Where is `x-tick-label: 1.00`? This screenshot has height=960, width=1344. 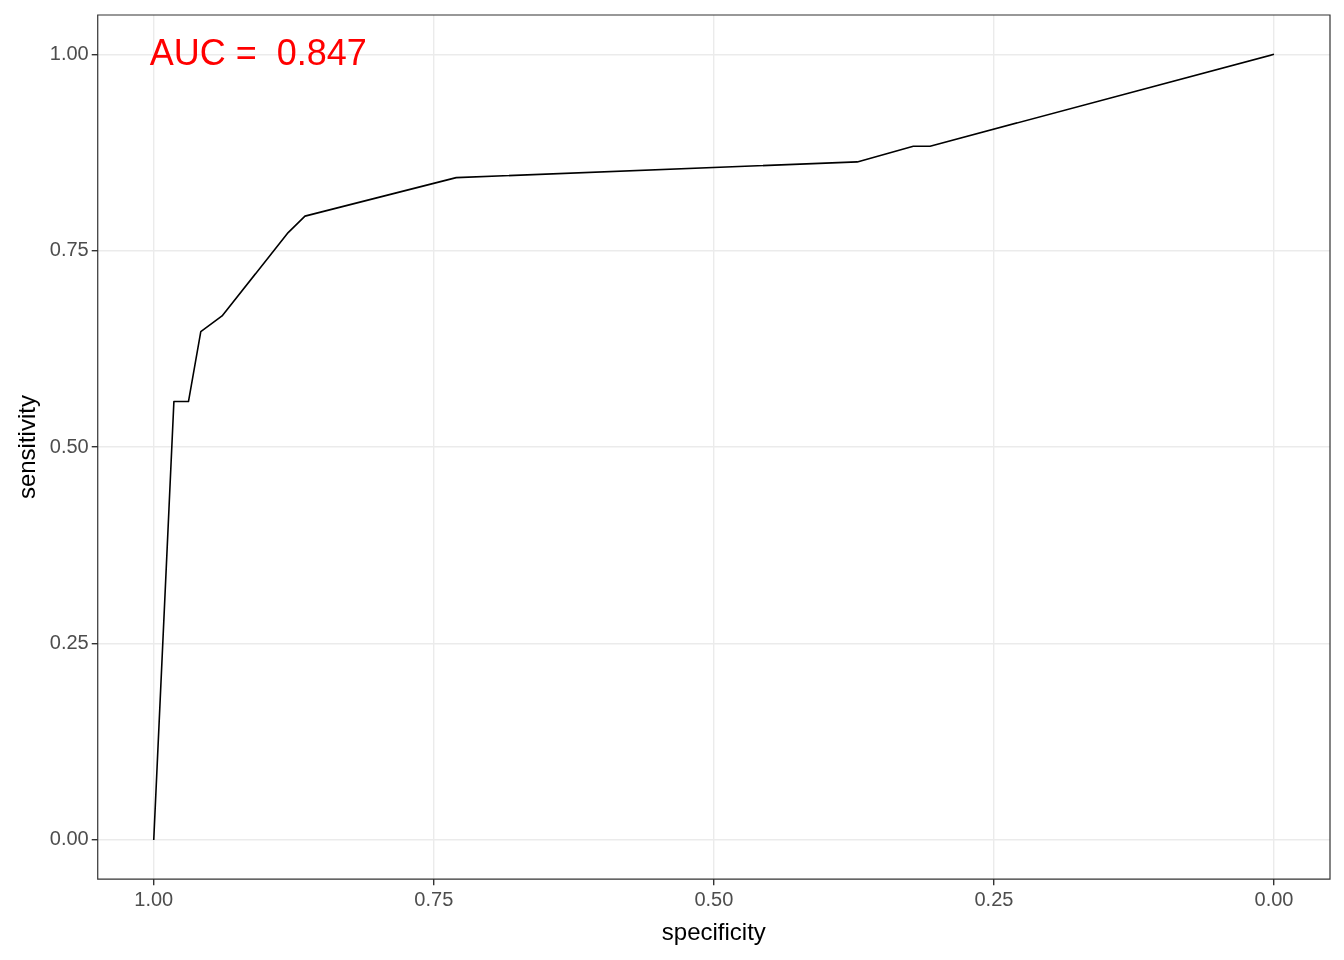 x-tick-label: 1.00 is located at coordinates (154, 898).